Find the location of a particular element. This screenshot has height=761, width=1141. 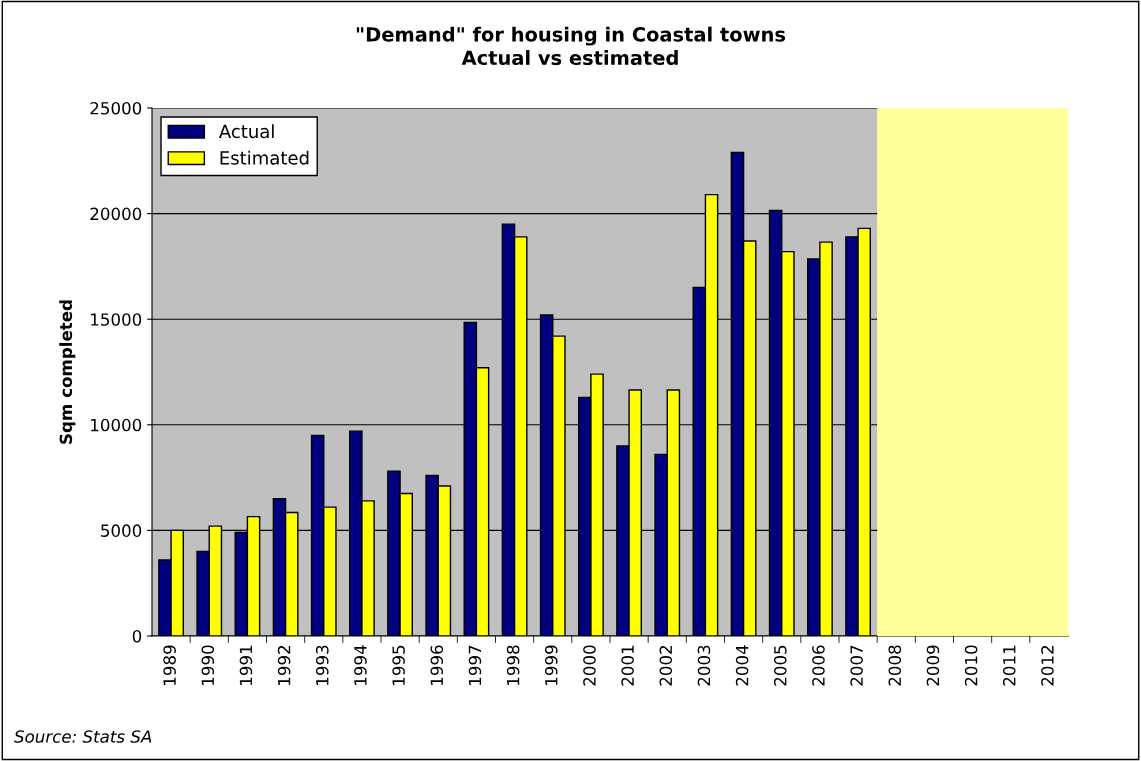

x-tick-label: 2010 is located at coordinates (971, 665).